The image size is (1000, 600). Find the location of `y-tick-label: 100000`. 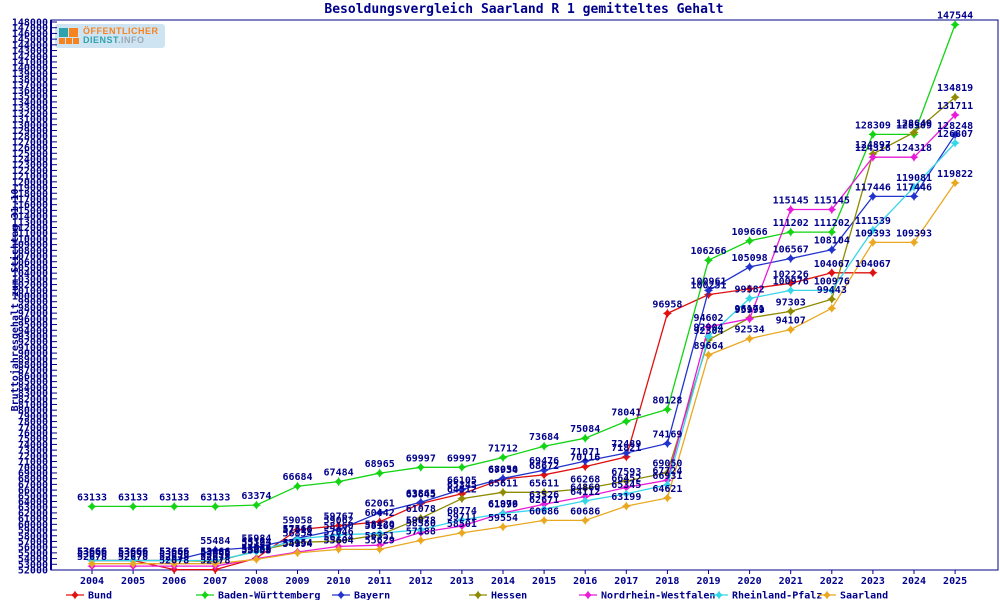

y-tick-label: 100000 is located at coordinates (30, 297).